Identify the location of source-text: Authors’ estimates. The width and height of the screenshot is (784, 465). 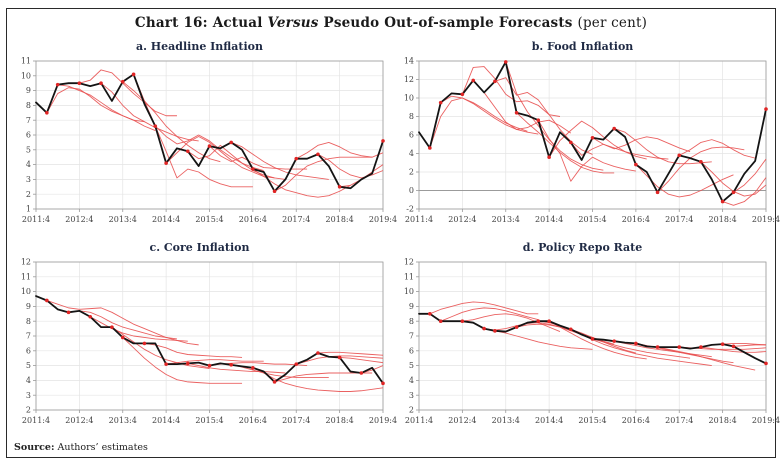
(101, 447).